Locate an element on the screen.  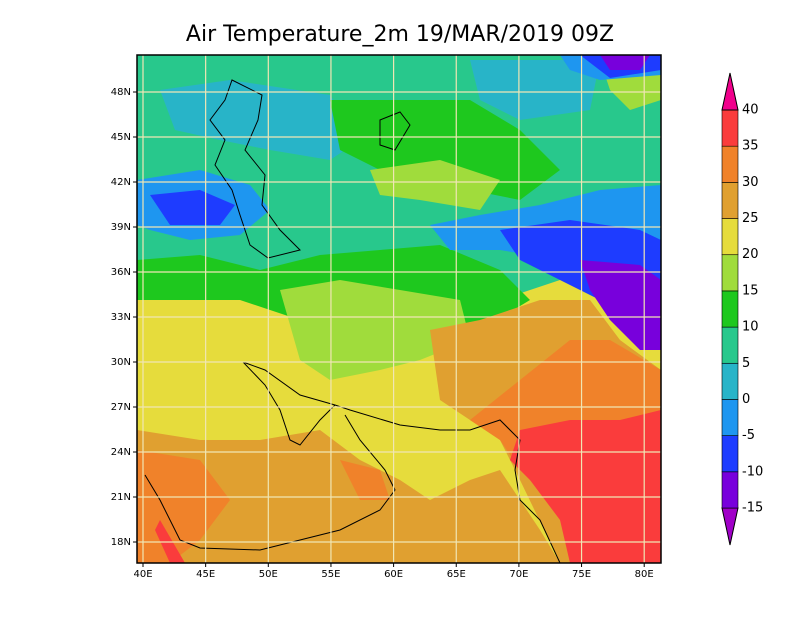
lon-tick-label: 60E is located at coordinates (393, 574).